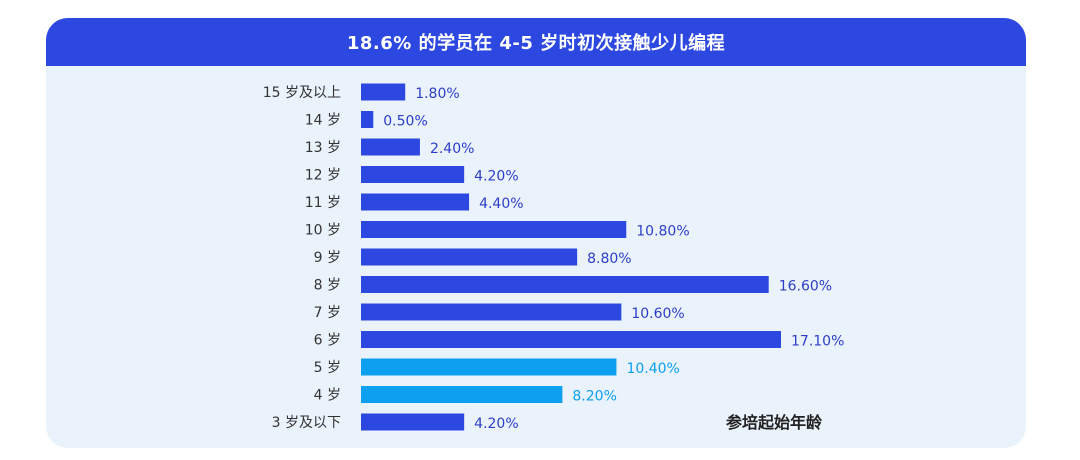 This screenshot has height=460, width=1080. Describe the element at coordinates (609, 259) in the screenshot. I see `value-label: 8.80%` at that location.